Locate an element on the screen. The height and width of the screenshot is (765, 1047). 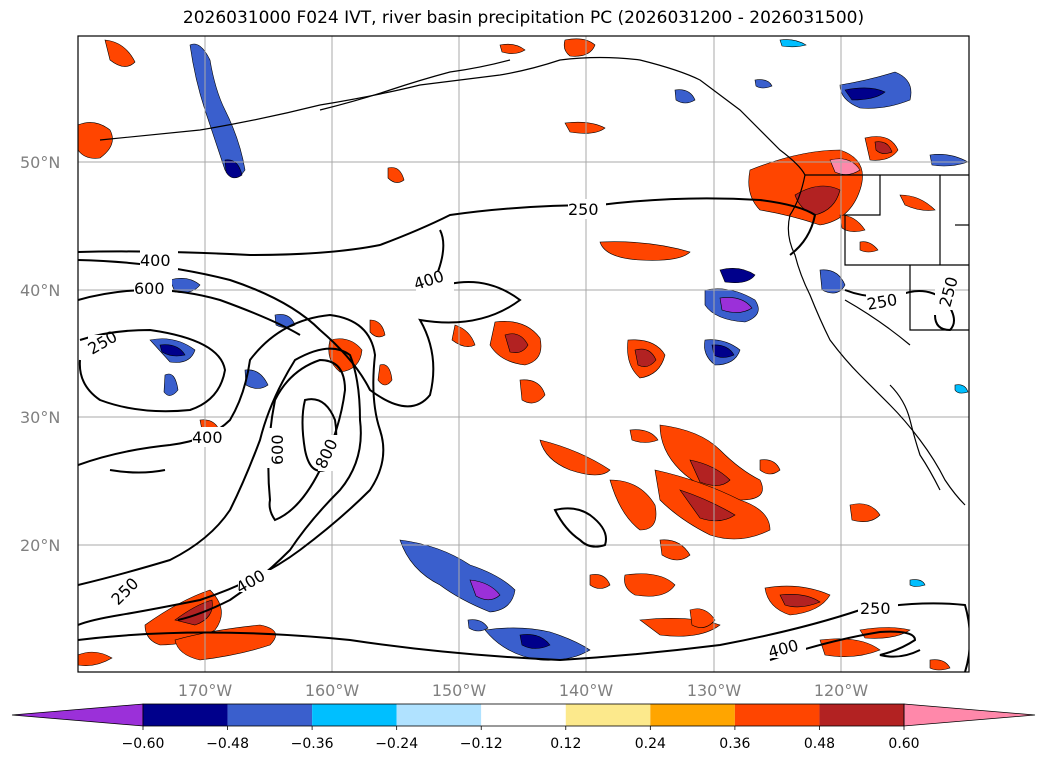
lat-label: 30°N is located at coordinates (40, 417).